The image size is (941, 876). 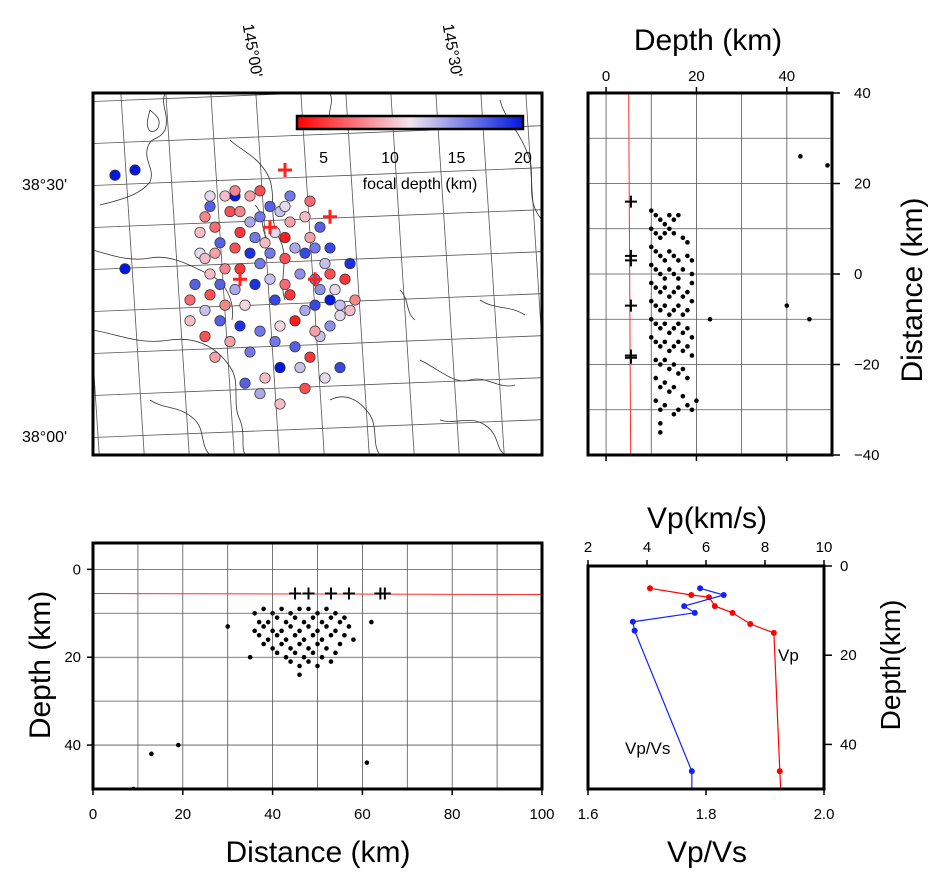 I want to click on vp-y-tick-label: 20, so click(x=848, y=655).